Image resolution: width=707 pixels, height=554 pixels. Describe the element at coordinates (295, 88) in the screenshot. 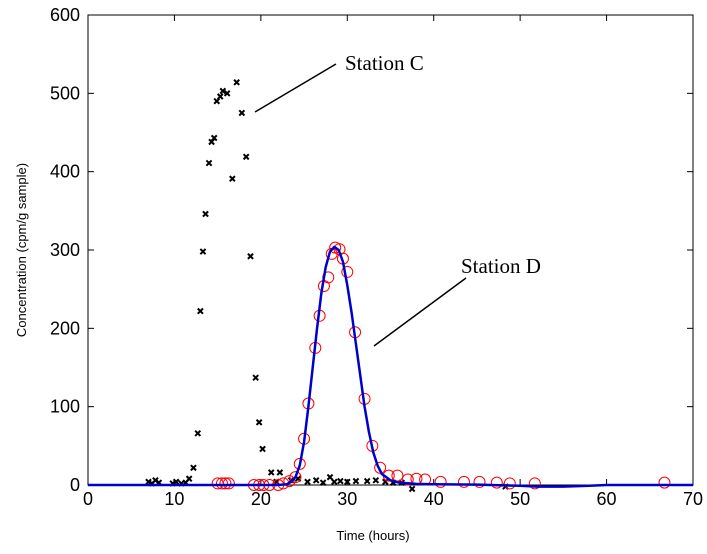

I see `annotation-leader-station-c` at that location.